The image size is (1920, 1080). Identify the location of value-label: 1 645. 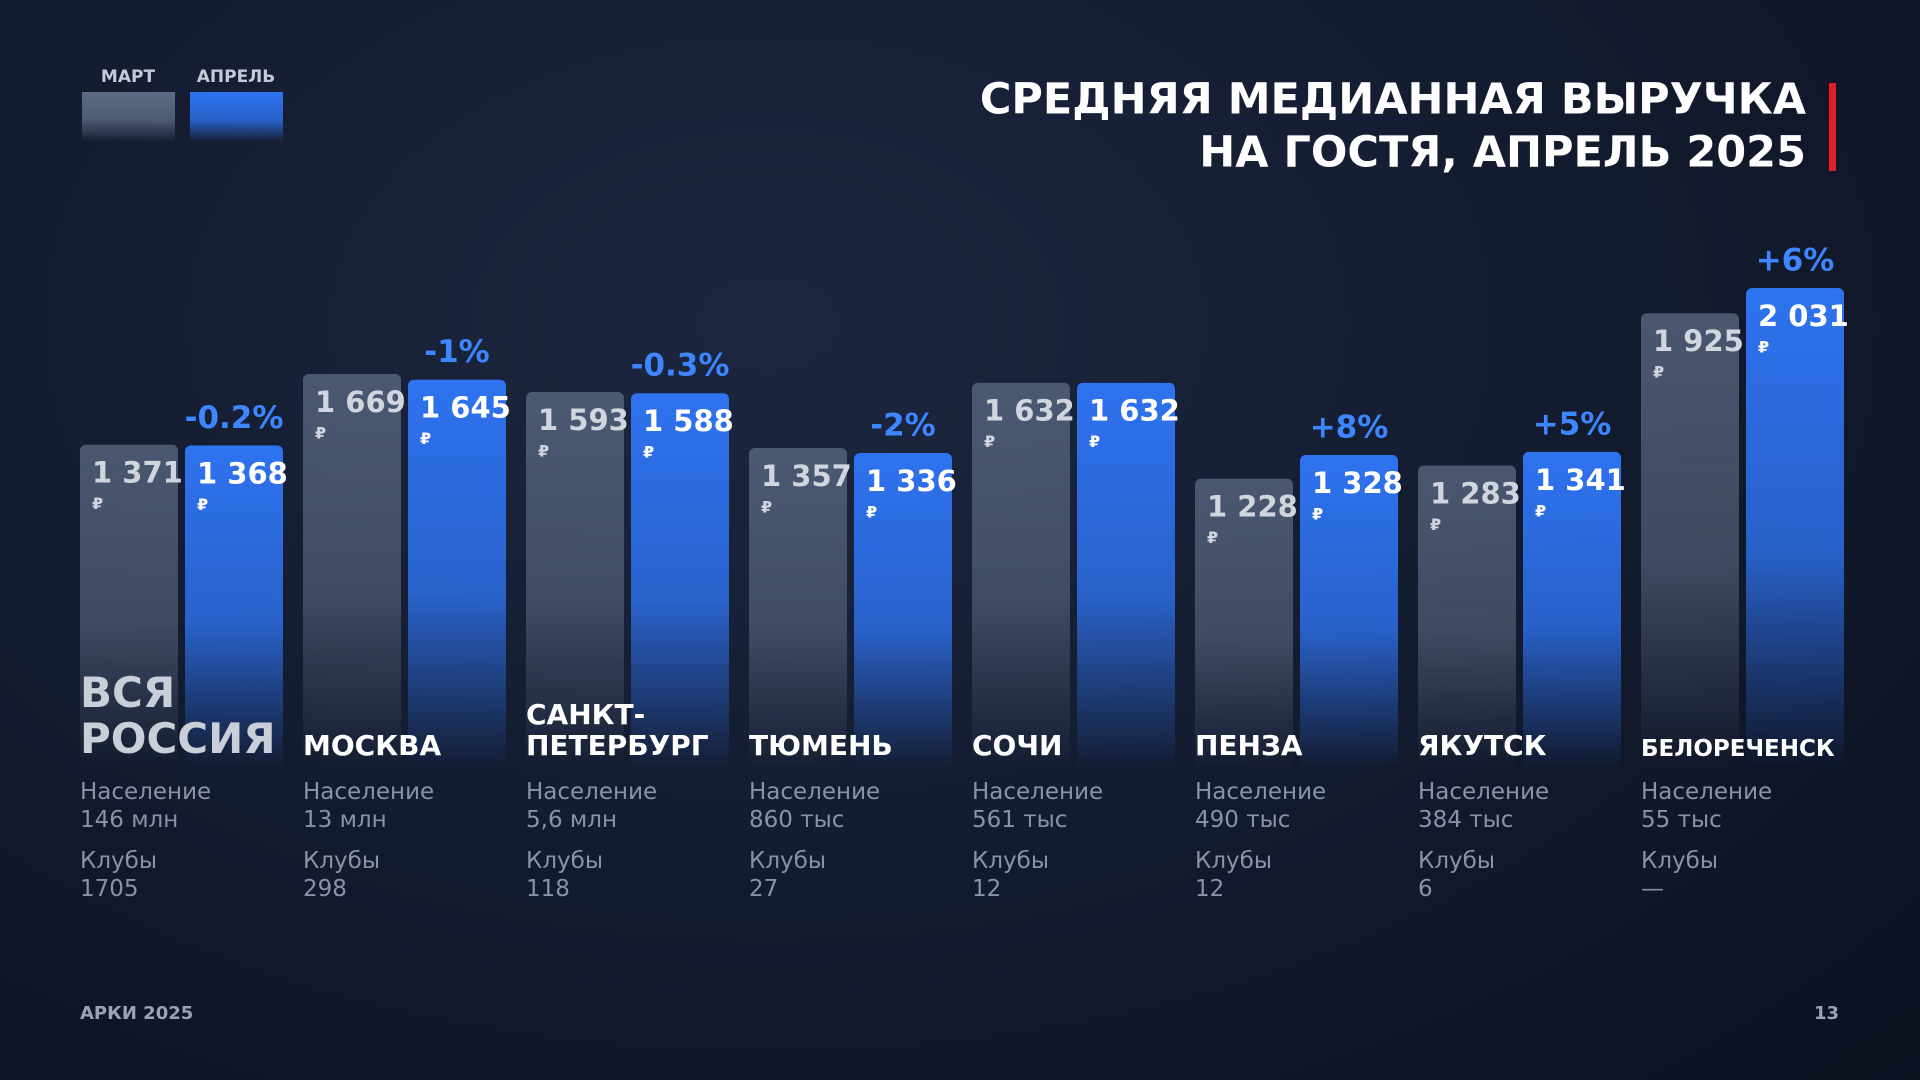
(465, 408).